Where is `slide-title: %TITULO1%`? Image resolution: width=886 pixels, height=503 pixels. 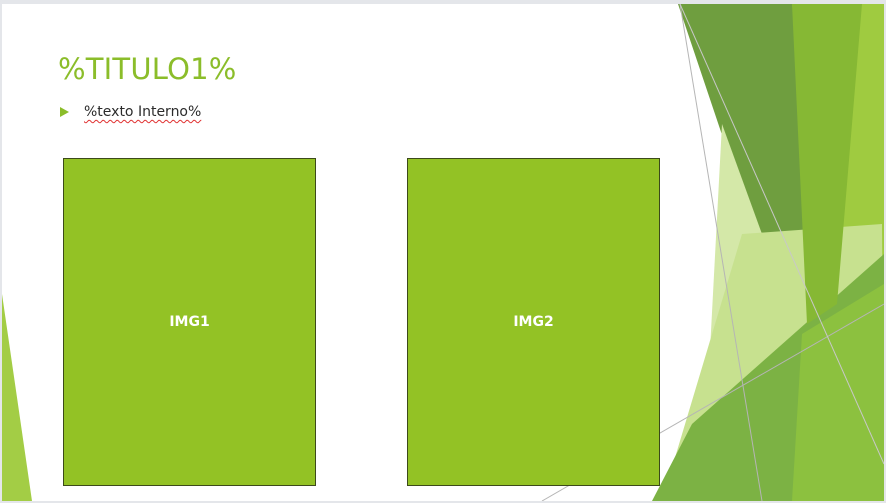
slide-title: %TITULO1% is located at coordinates (147, 69).